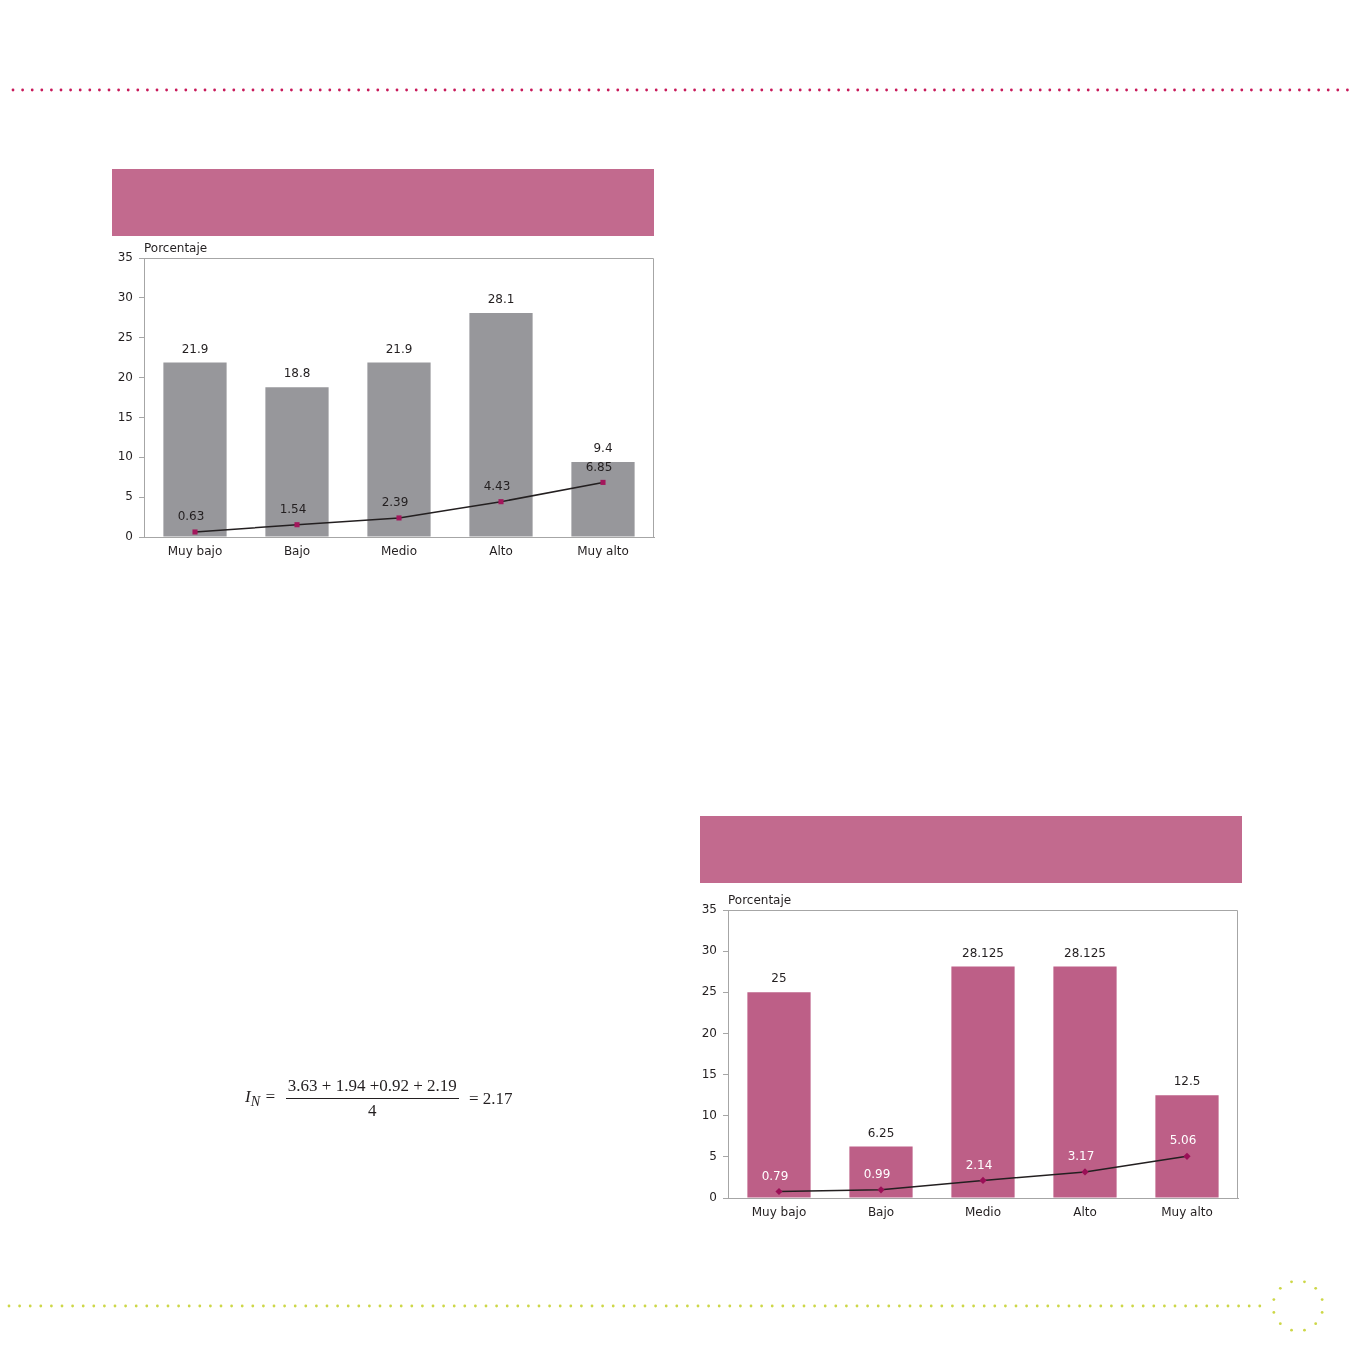 This screenshot has width=1355, height=1355. I want to click on data-label: 5.06, so click(1183, 1140).